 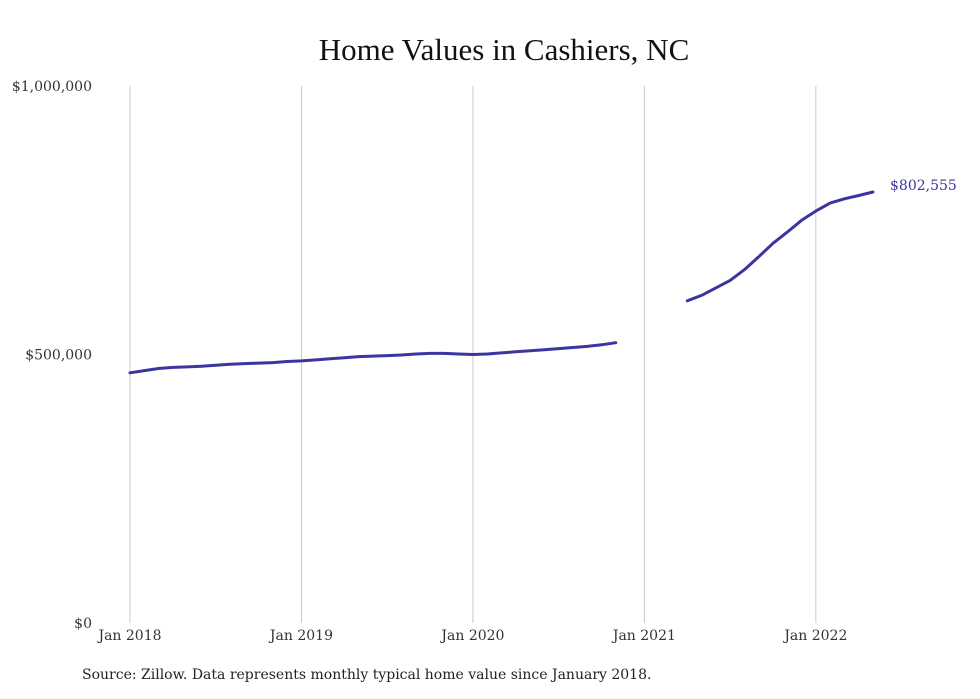 I want to click on y-axis-ticks: $0 $500,000 $1,000,000, so click(x=52, y=355).